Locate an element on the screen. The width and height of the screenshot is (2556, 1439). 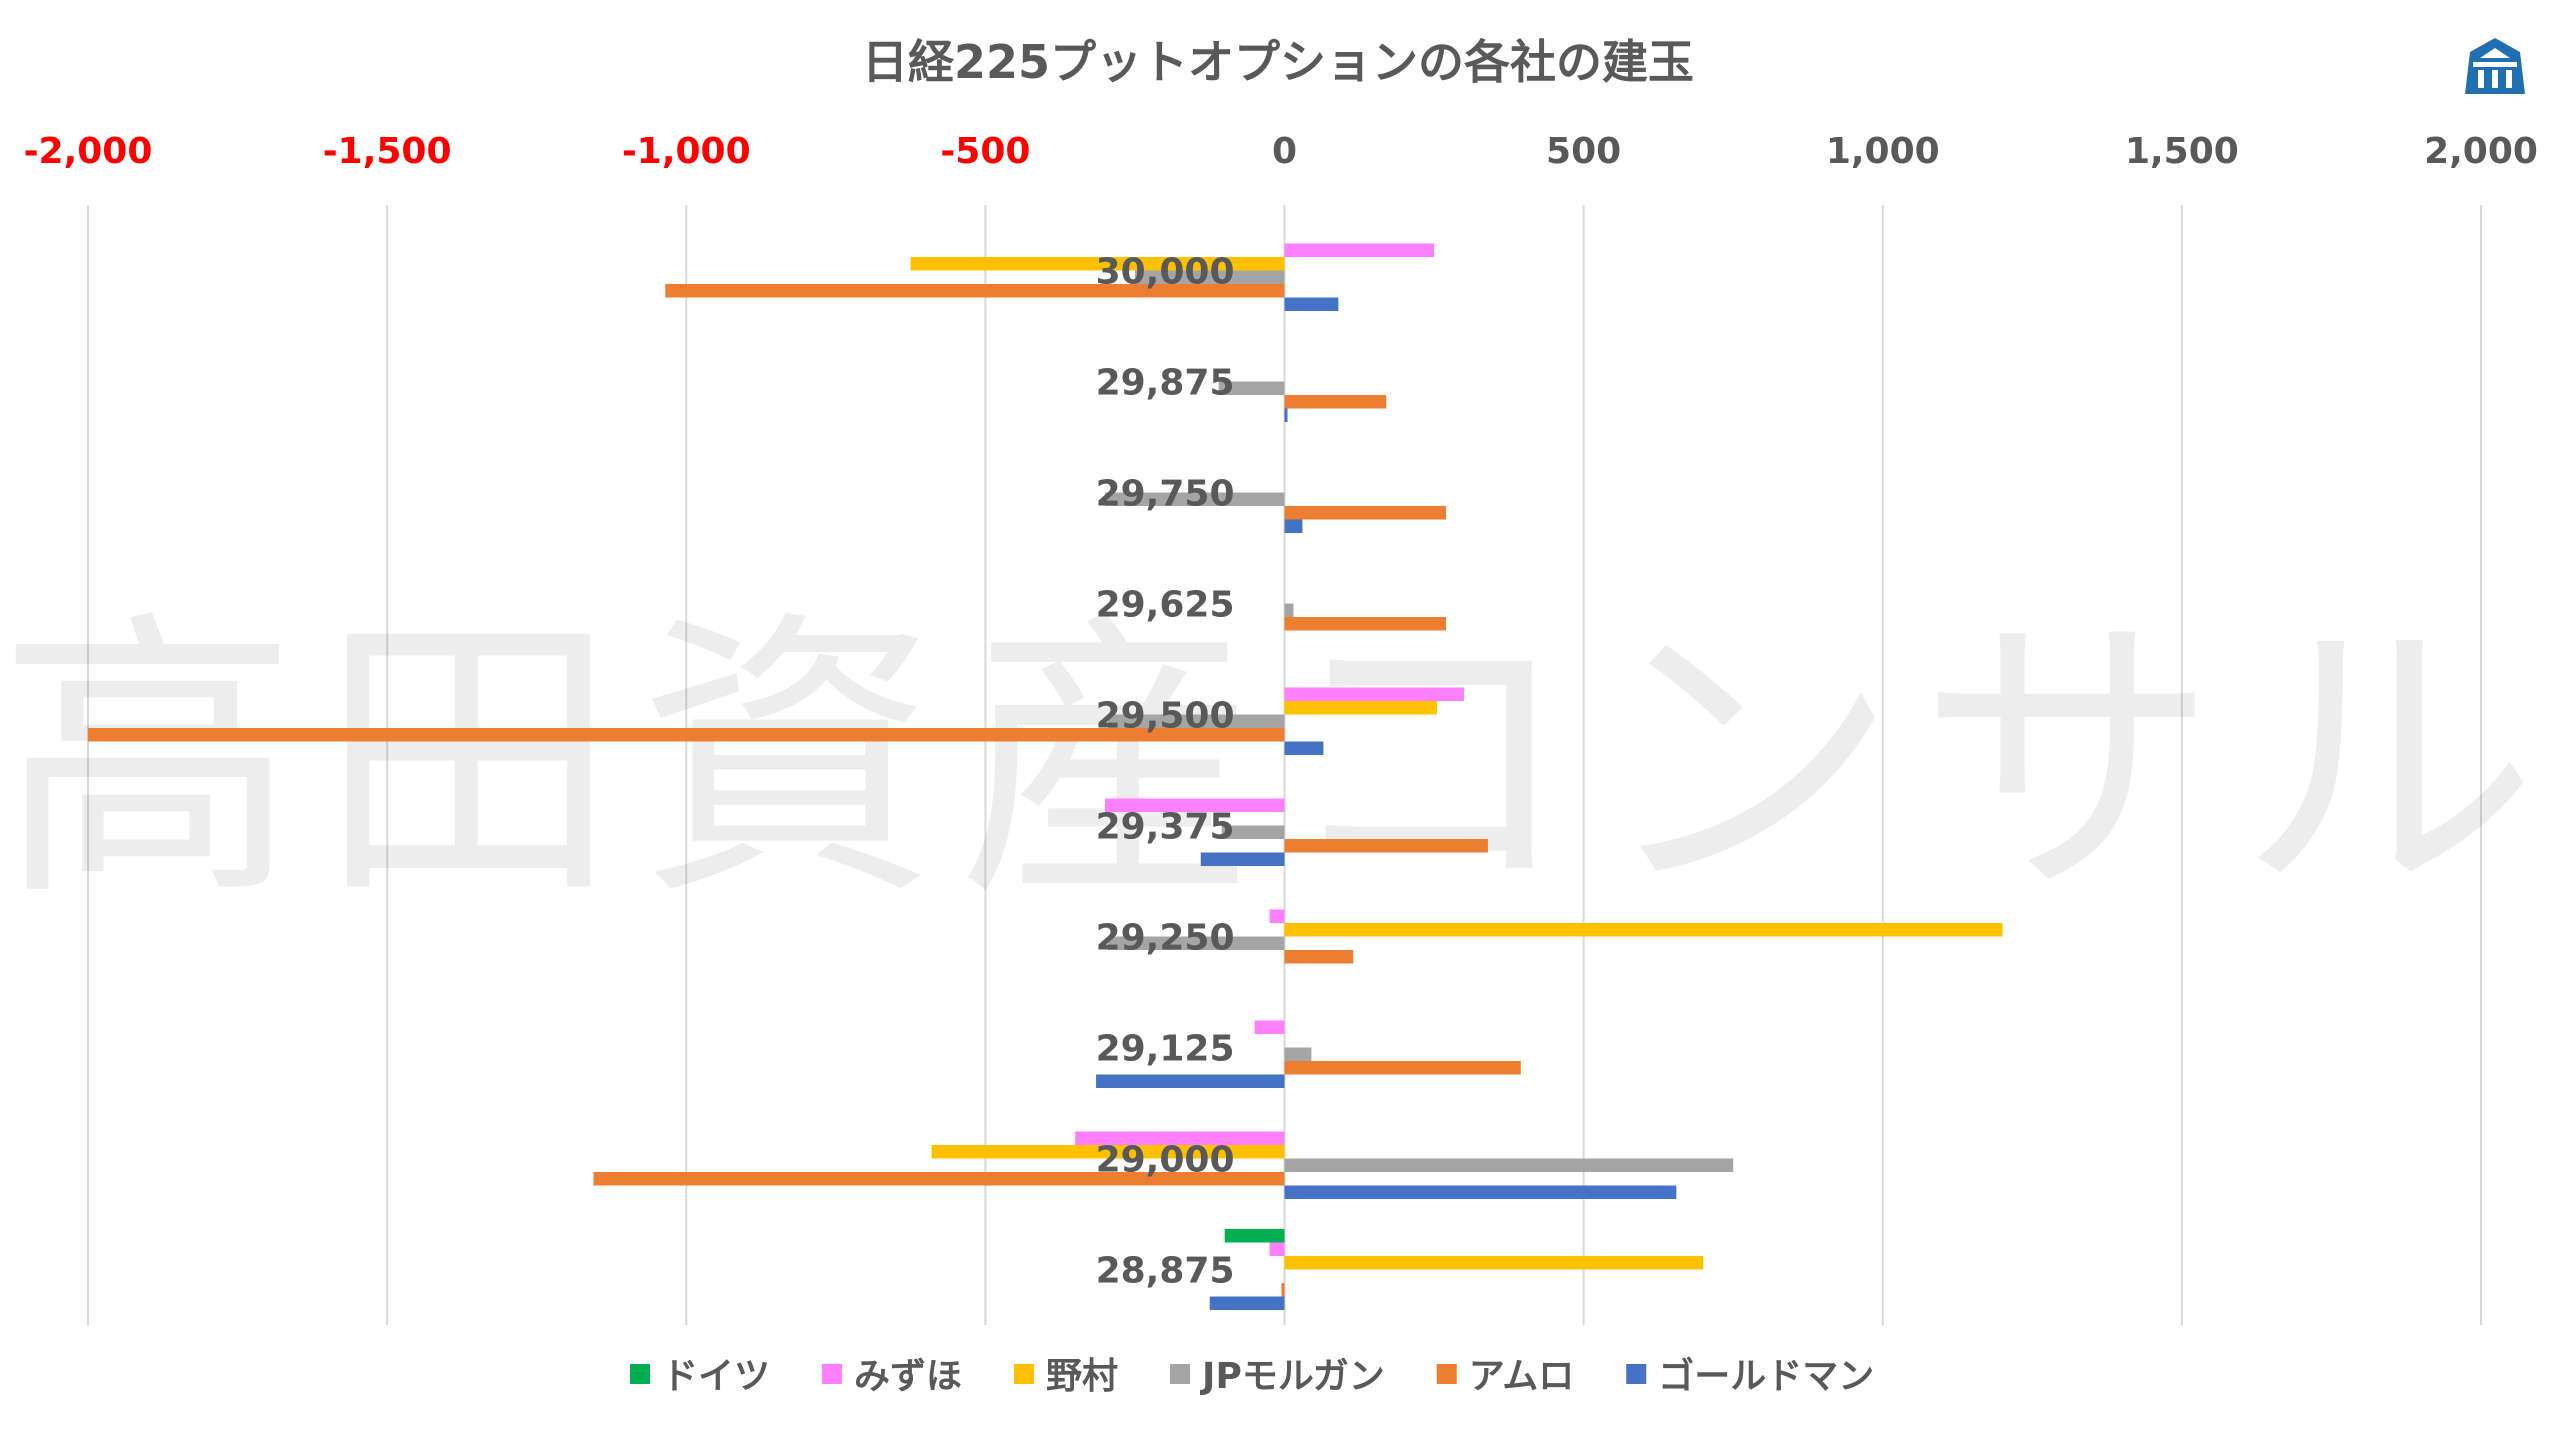
category-label: 29,375 is located at coordinates (1165, 827).